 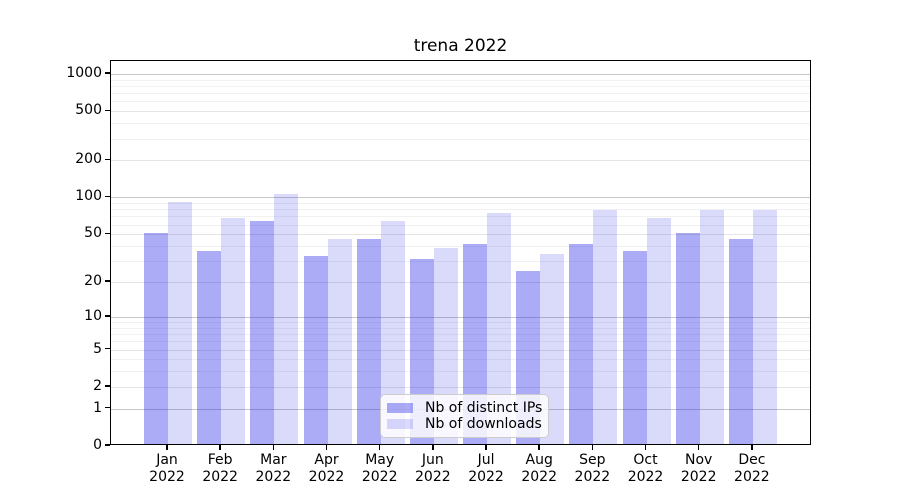 I want to click on bar-downloads-oct, so click(x=658, y=331).